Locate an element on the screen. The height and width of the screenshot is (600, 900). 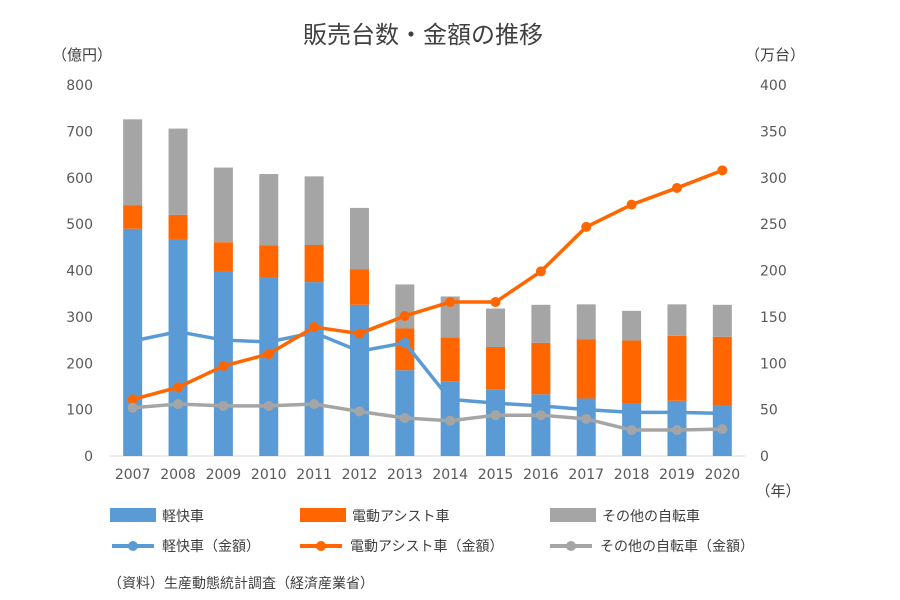
legend-label-bar-1: 軽快車 is located at coordinates (183, 516).